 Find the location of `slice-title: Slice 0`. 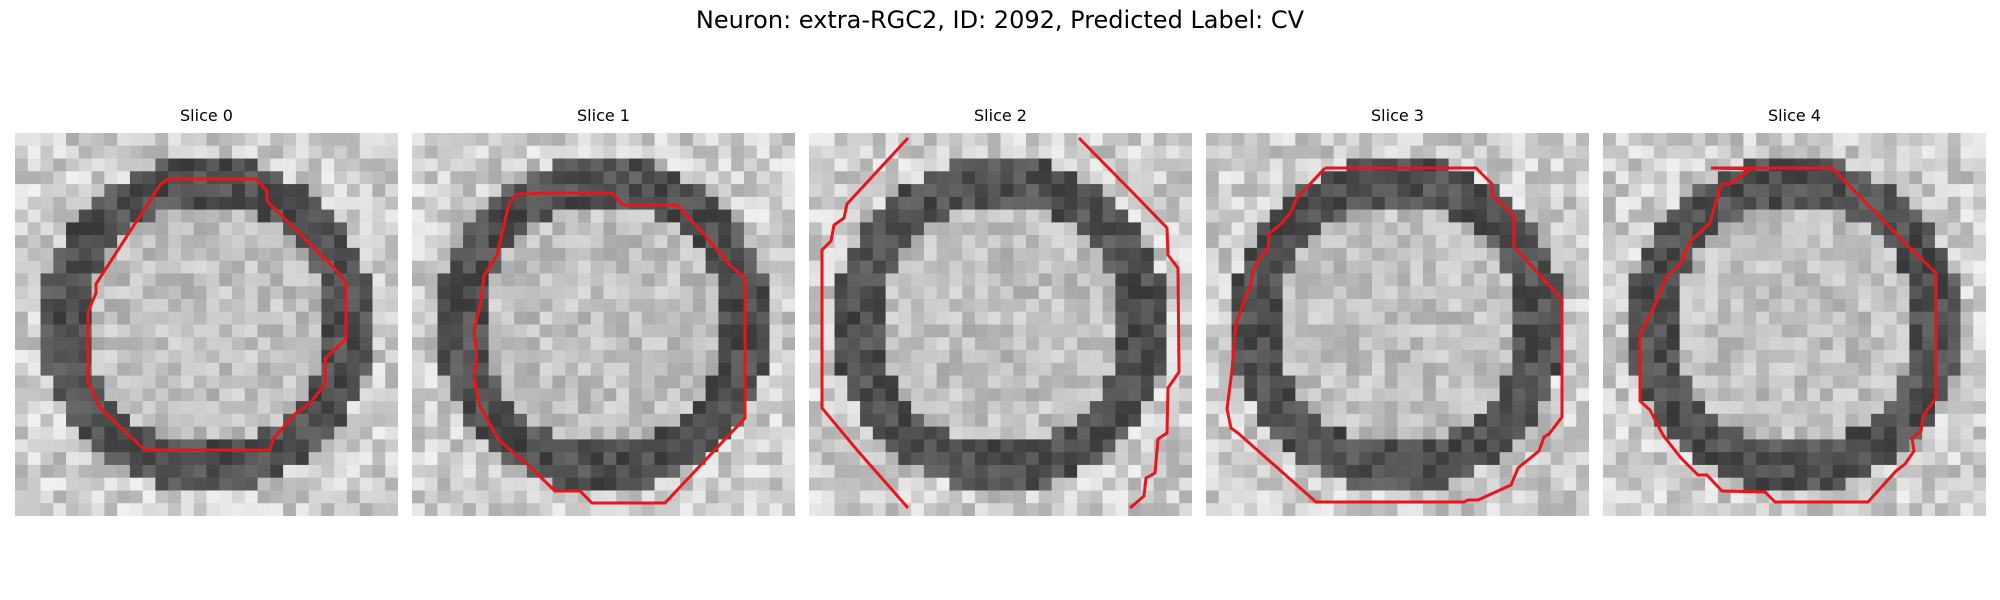

slice-title: Slice 0 is located at coordinates (206, 115).